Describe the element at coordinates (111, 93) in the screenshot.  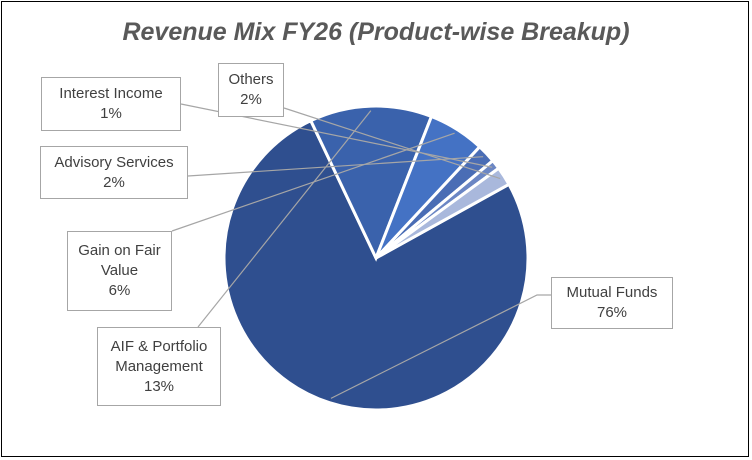
I see `callout-name: Interest Income` at that location.